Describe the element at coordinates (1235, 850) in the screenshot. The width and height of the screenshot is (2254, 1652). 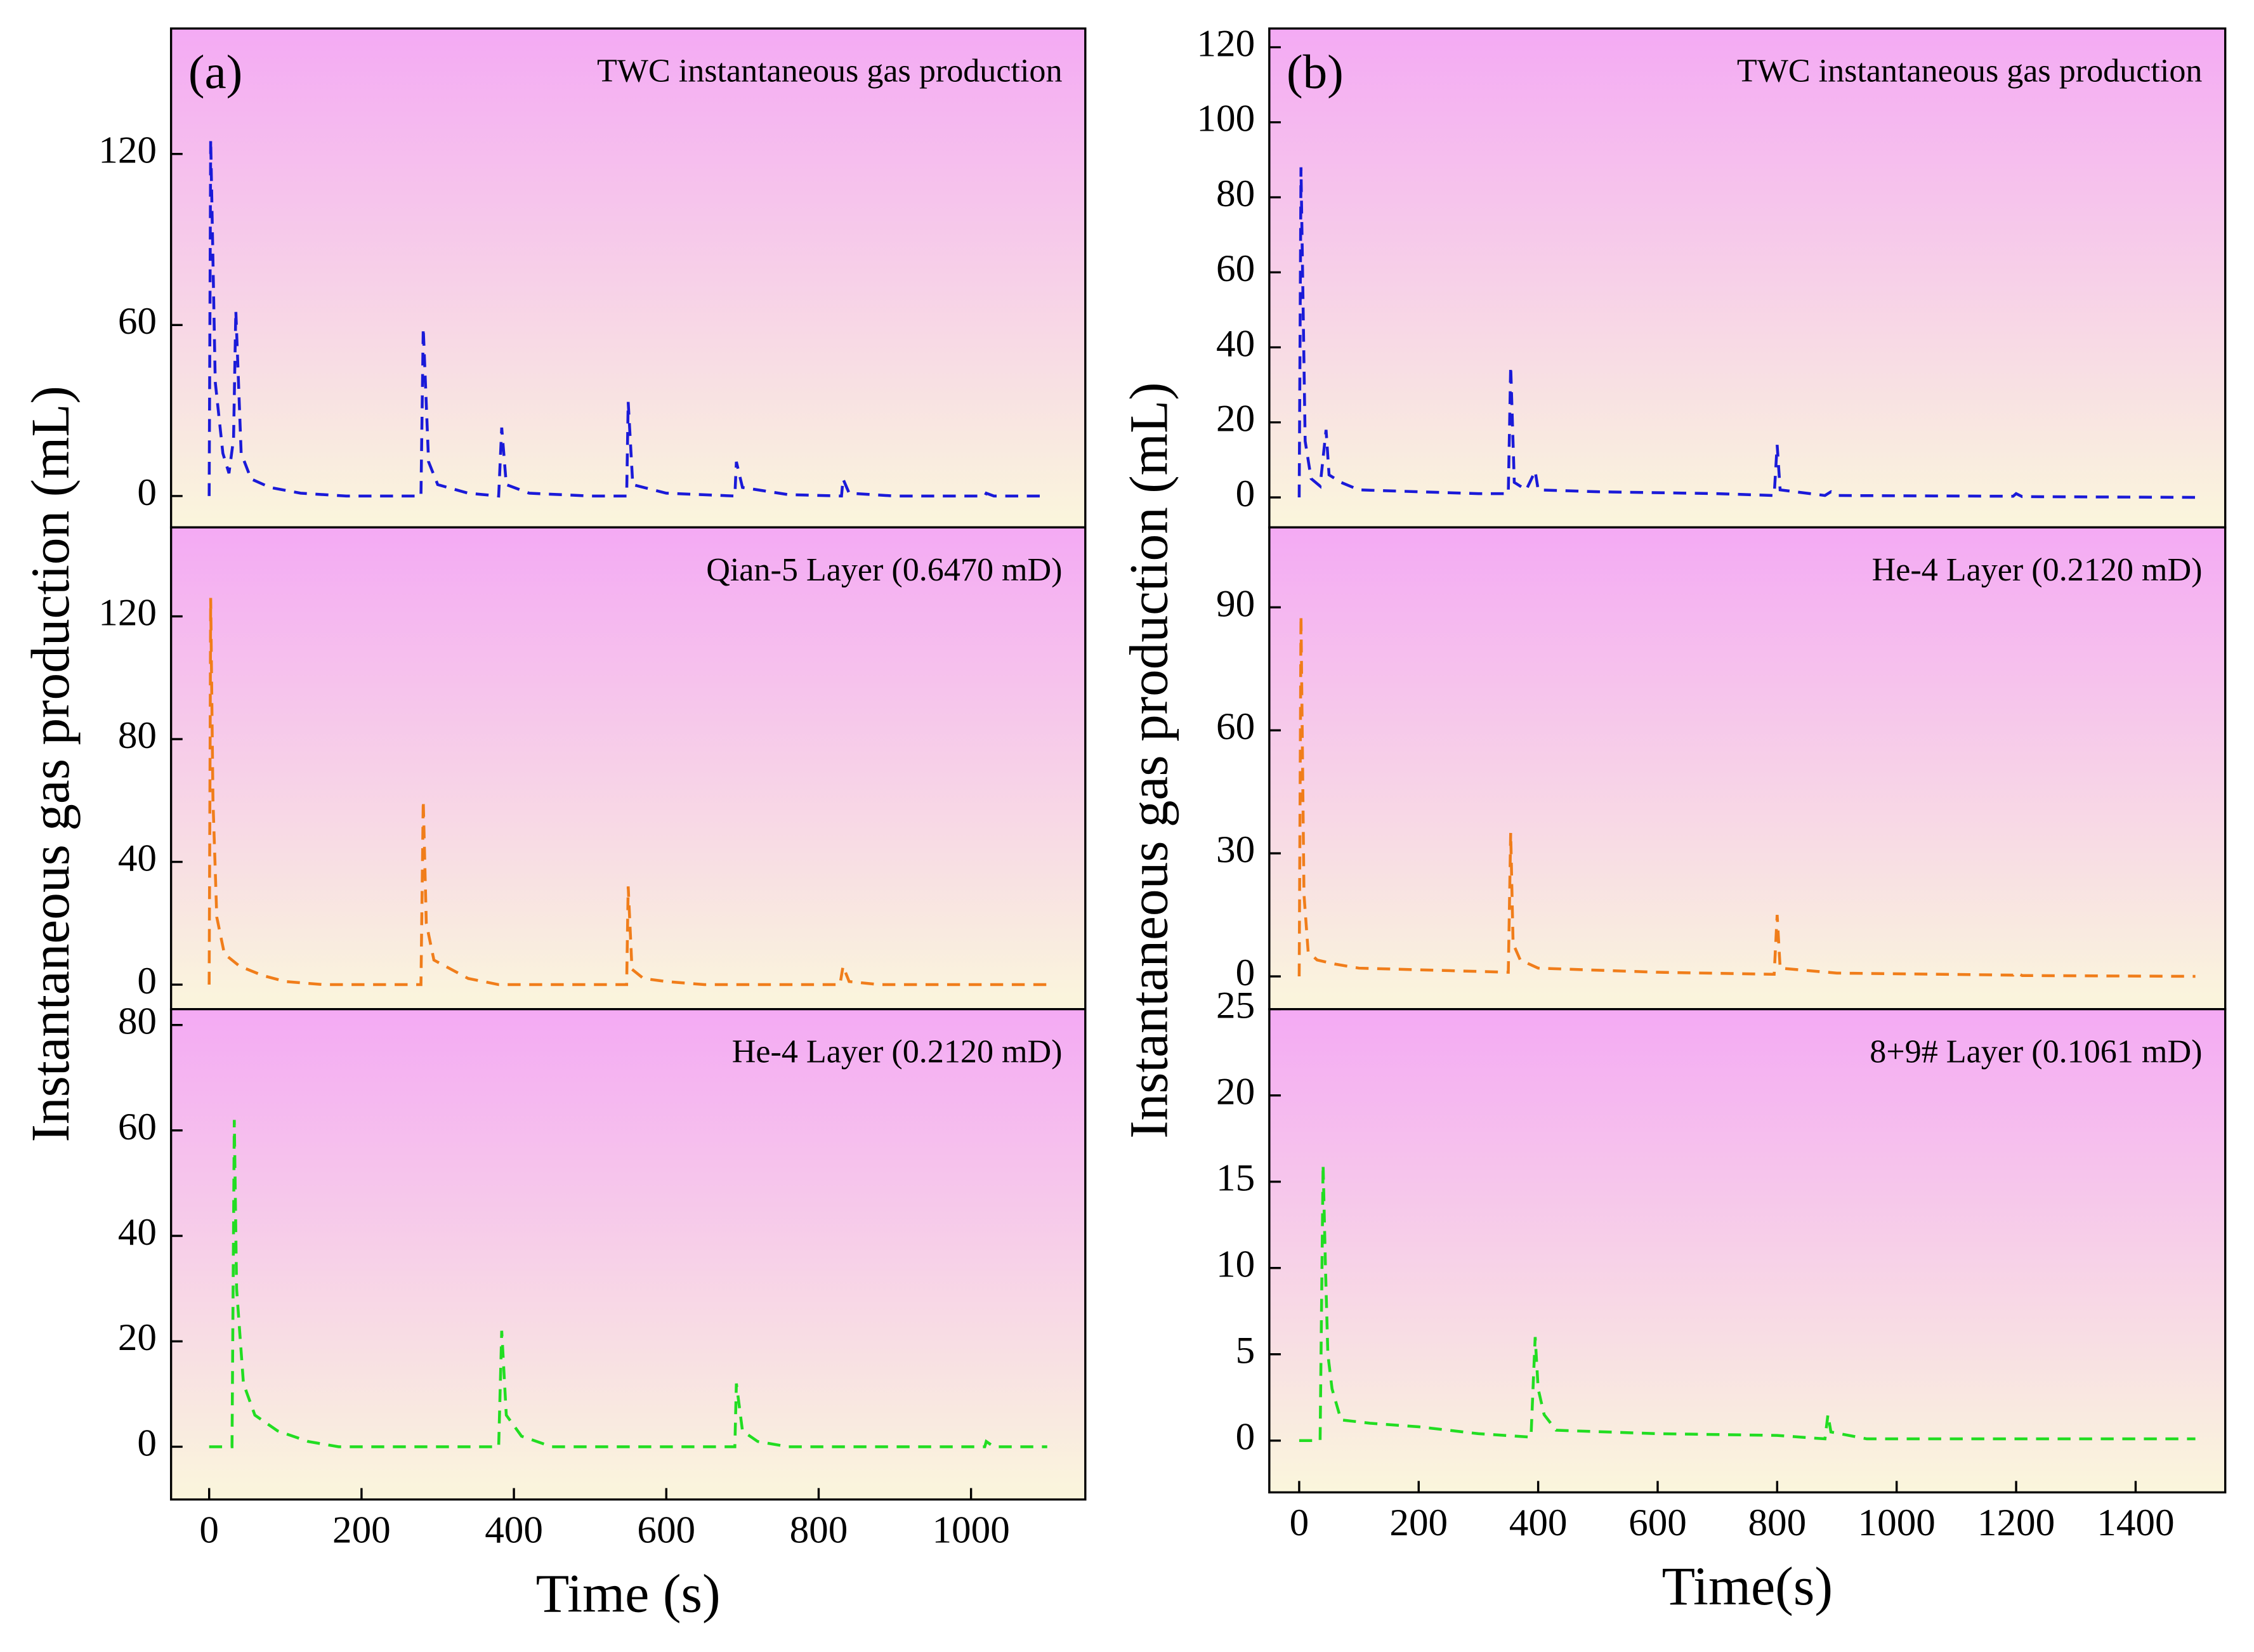
I see `y-tick-label: 30` at that location.